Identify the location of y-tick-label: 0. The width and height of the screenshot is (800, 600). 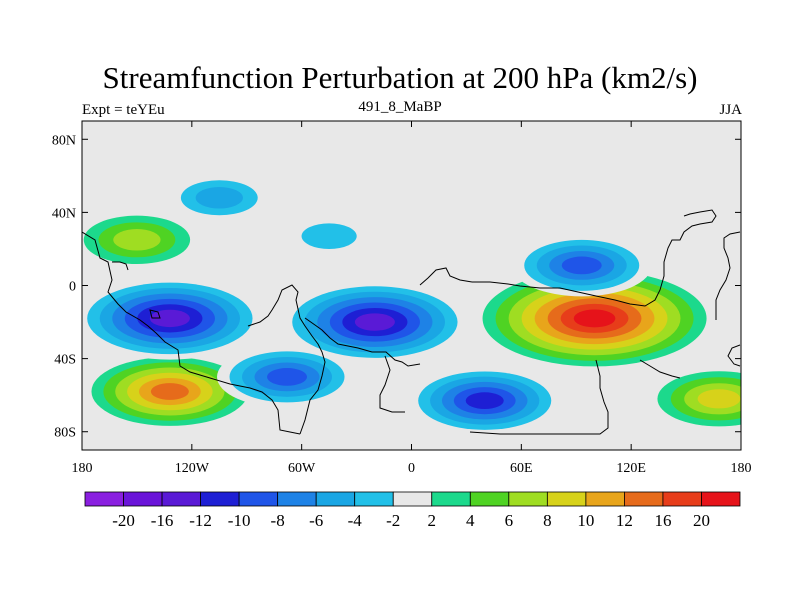
(72, 287).